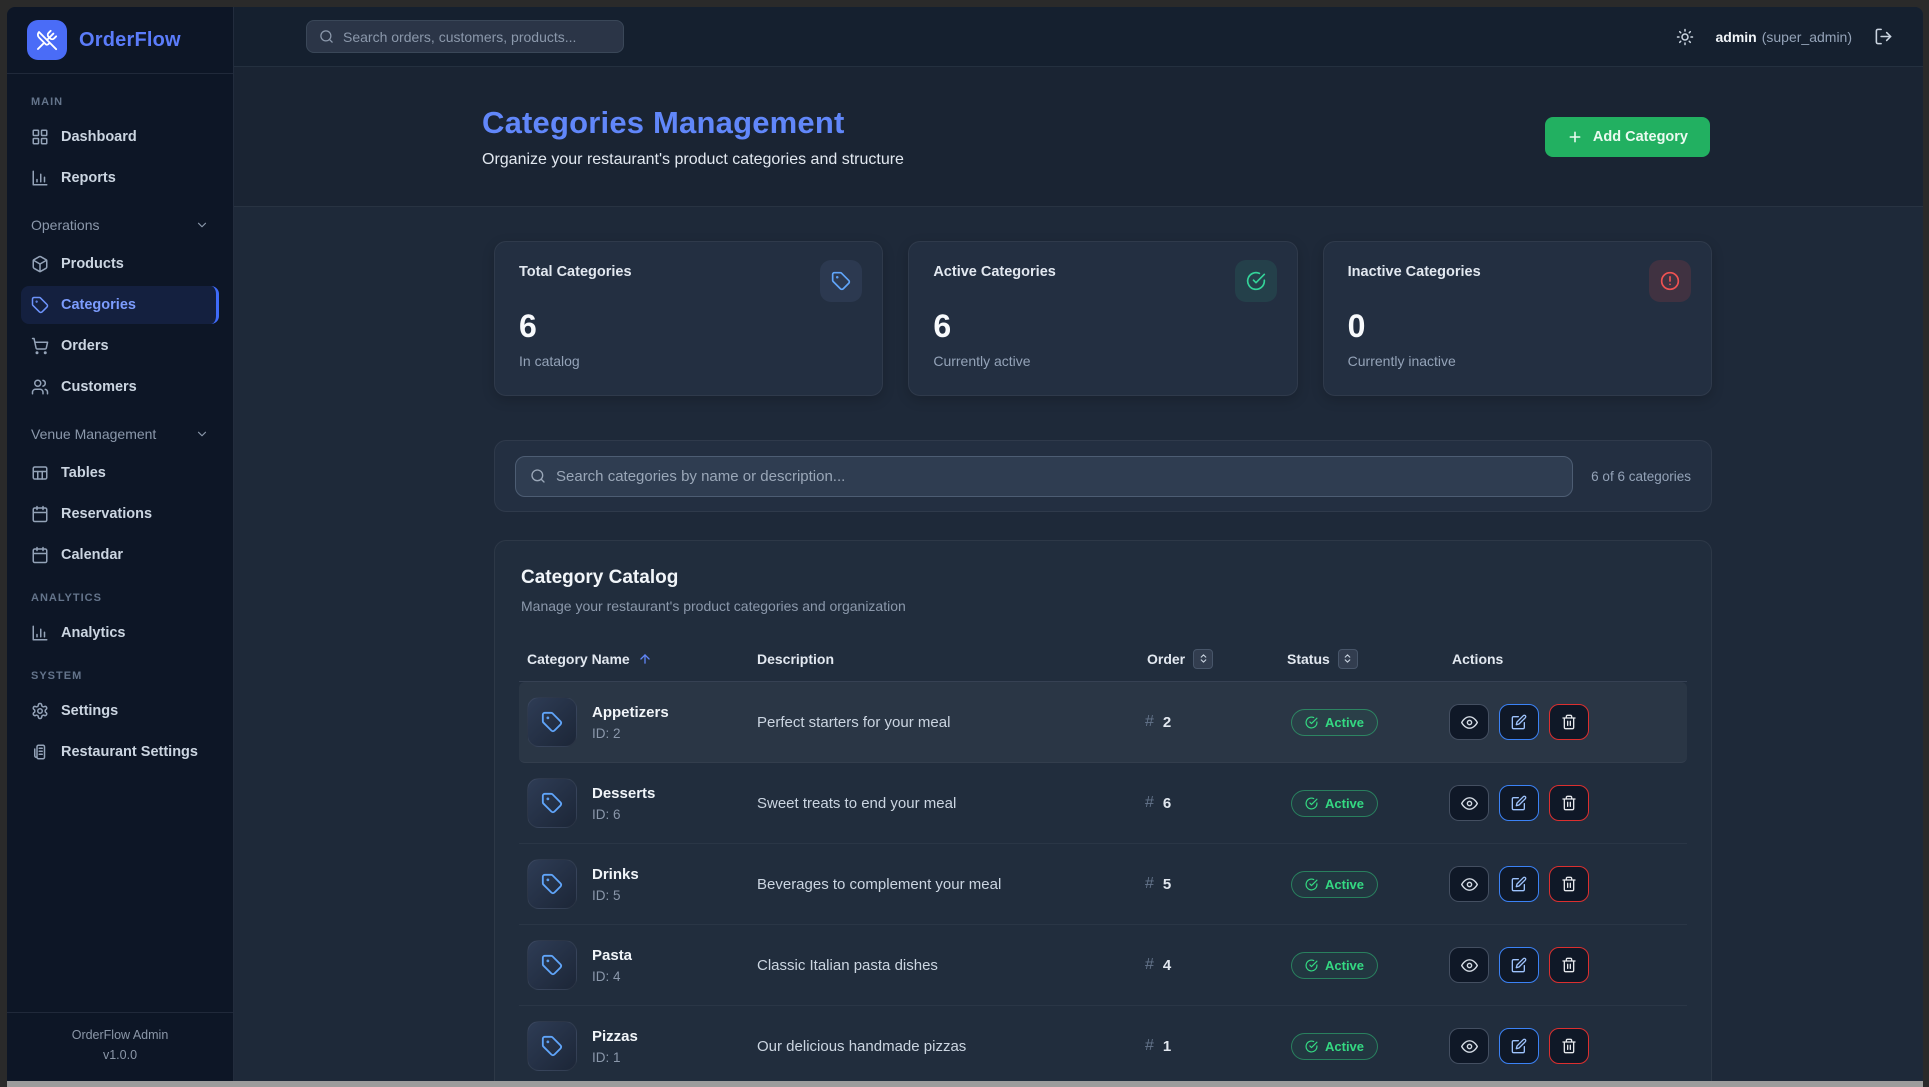 This screenshot has width=1929, height=1087. I want to click on add-category-button: Add Category, so click(1627, 136).